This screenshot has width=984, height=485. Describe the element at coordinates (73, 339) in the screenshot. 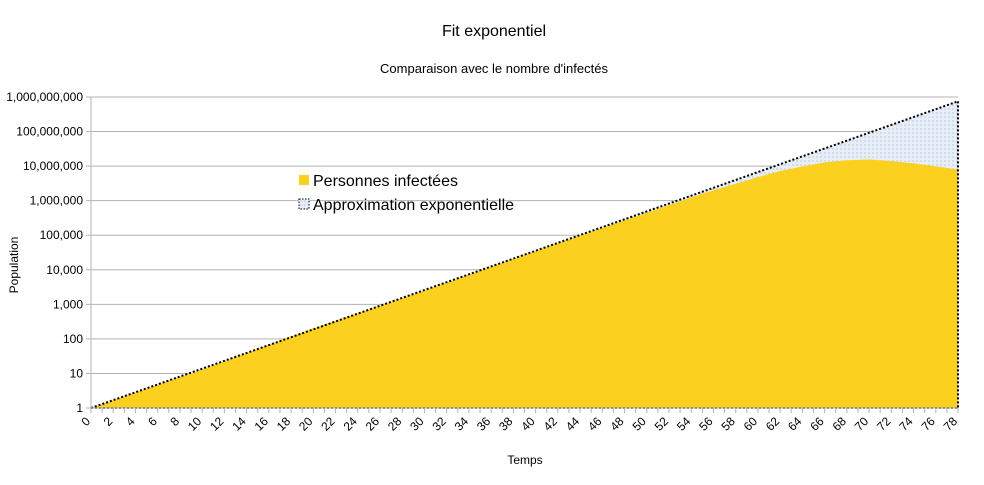

I see `y-tick-label: 100` at that location.